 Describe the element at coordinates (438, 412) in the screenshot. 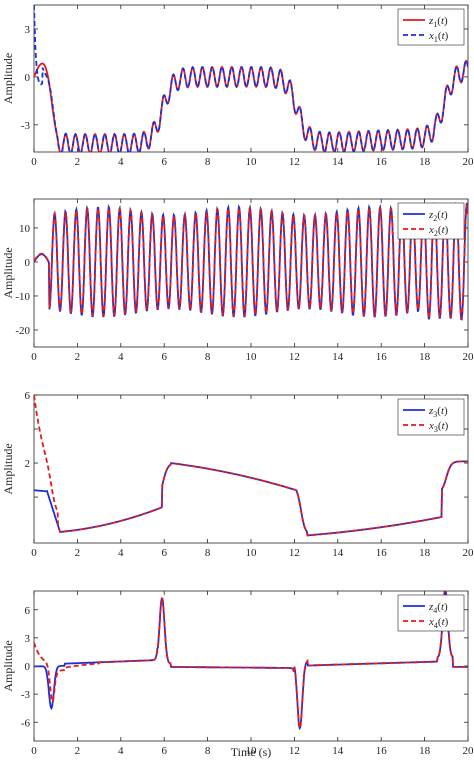

I see `legend-label: z3(t)` at that location.